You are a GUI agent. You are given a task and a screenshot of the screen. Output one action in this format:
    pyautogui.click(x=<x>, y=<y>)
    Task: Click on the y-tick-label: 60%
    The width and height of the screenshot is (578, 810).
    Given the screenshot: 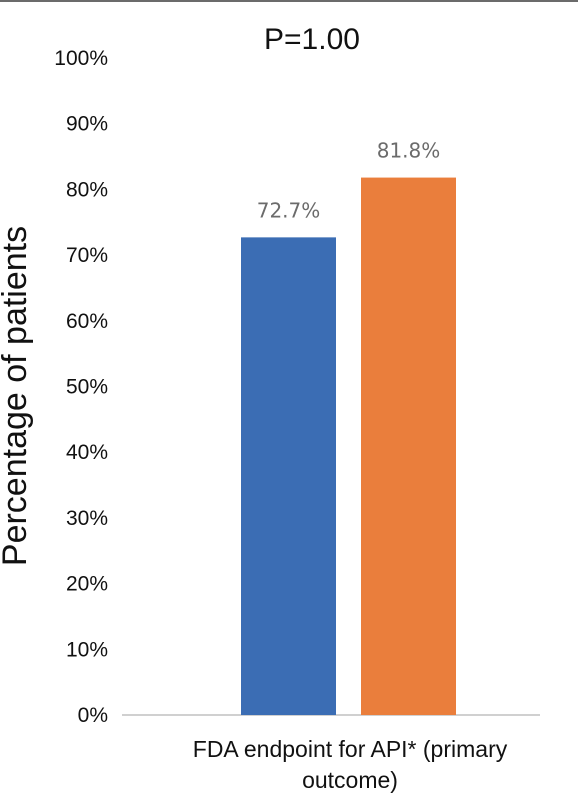 What is the action you would take?
    pyautogui.click(x=87, y=321)
    